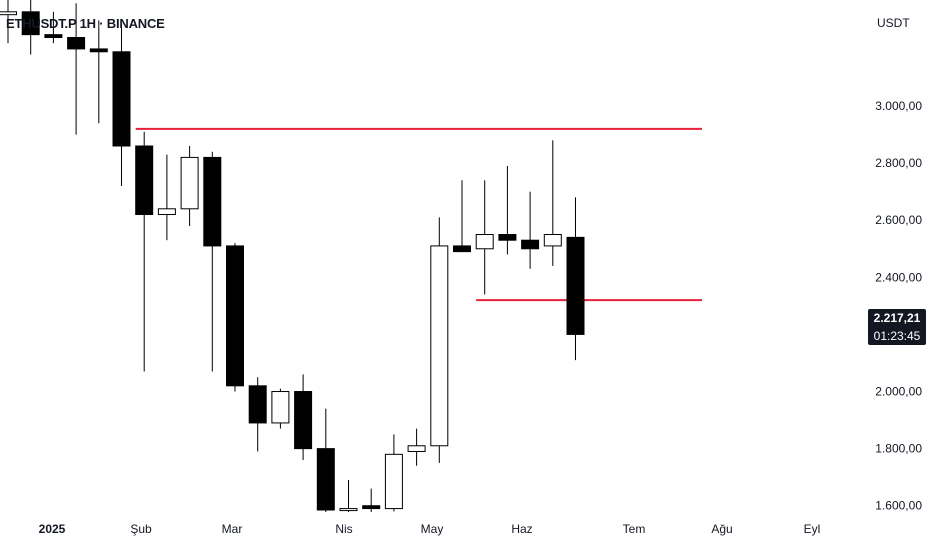 The height and width of the screenshot is (550, 932). I want to click on currency-label: USDT, so click(893, 23).